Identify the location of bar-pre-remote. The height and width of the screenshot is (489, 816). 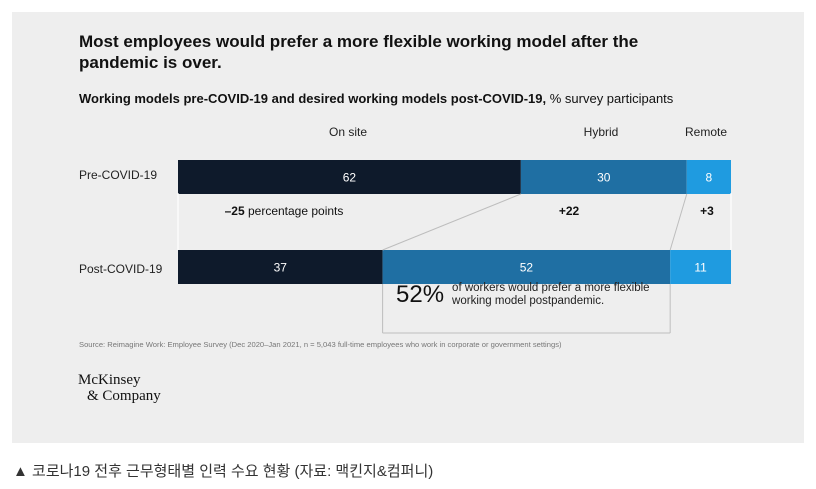
(708, 177).